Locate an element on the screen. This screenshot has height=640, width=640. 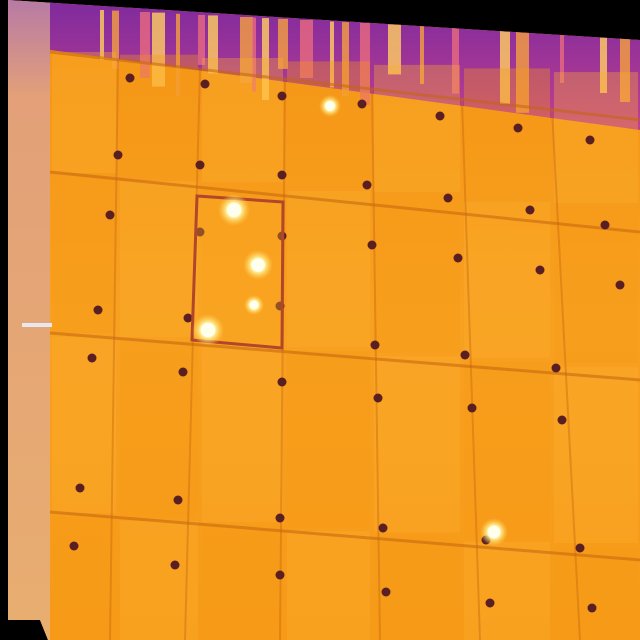
left-edge-strip is located at coordinates (29, 320).